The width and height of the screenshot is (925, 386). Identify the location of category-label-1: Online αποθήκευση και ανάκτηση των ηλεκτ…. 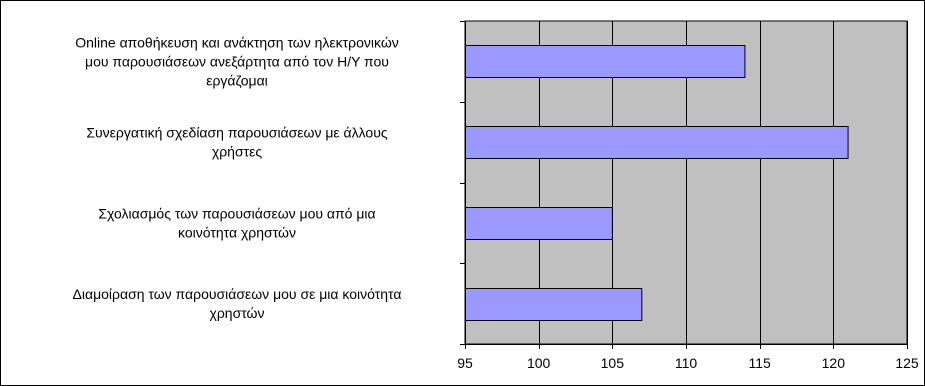
(237, 61).